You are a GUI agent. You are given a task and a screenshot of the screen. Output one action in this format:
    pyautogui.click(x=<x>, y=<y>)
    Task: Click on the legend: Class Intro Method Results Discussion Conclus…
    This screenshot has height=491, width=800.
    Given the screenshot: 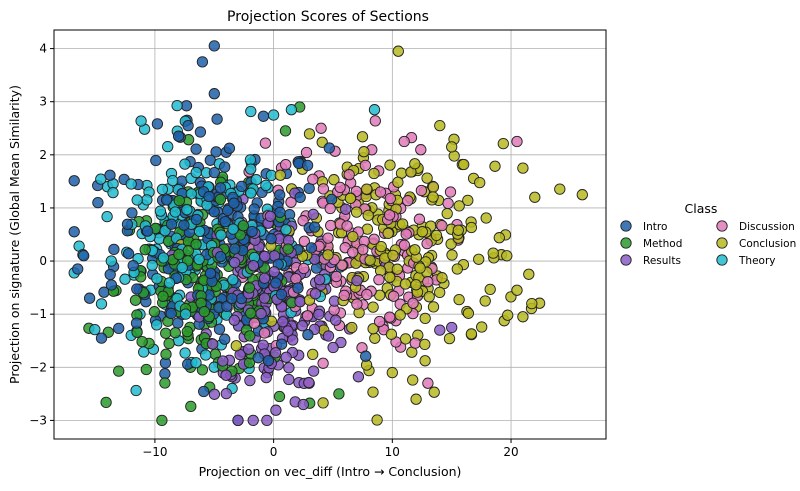 What is the action you would take?
    pyautogui.click(x=708, y=234)
    